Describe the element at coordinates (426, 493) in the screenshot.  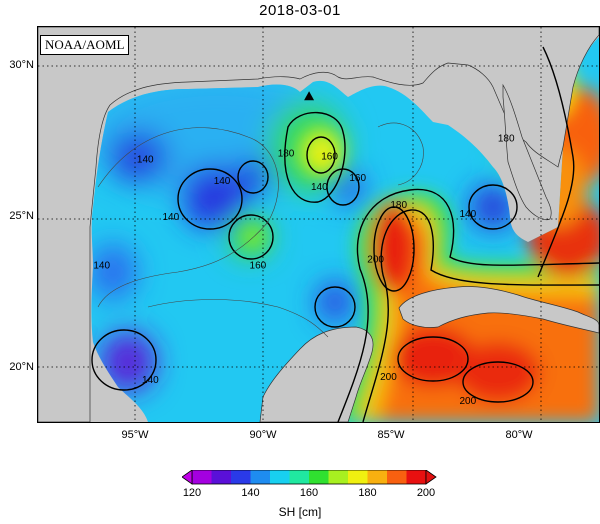
I see `colorbar-tick-label: 200` at that location.